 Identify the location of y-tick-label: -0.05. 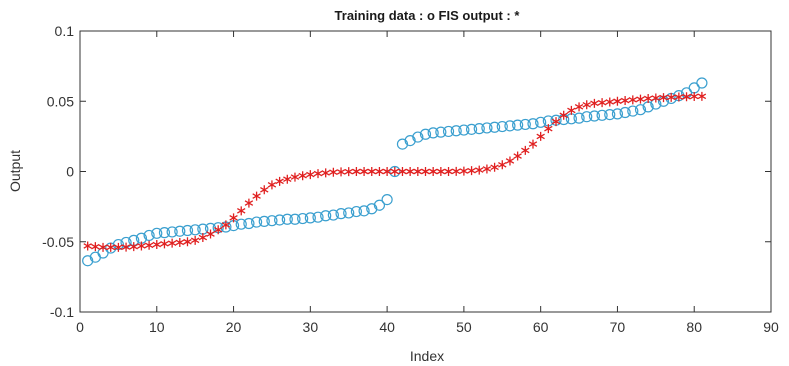
(58, 242).